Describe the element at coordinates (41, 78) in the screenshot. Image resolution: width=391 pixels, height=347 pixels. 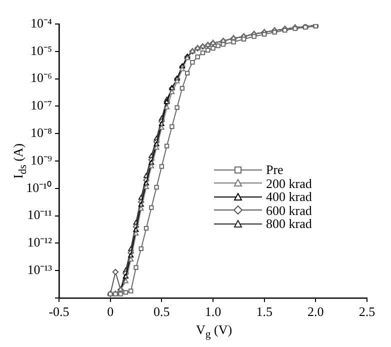
I see `y-tick-label: 10⁻⁶` at that location.